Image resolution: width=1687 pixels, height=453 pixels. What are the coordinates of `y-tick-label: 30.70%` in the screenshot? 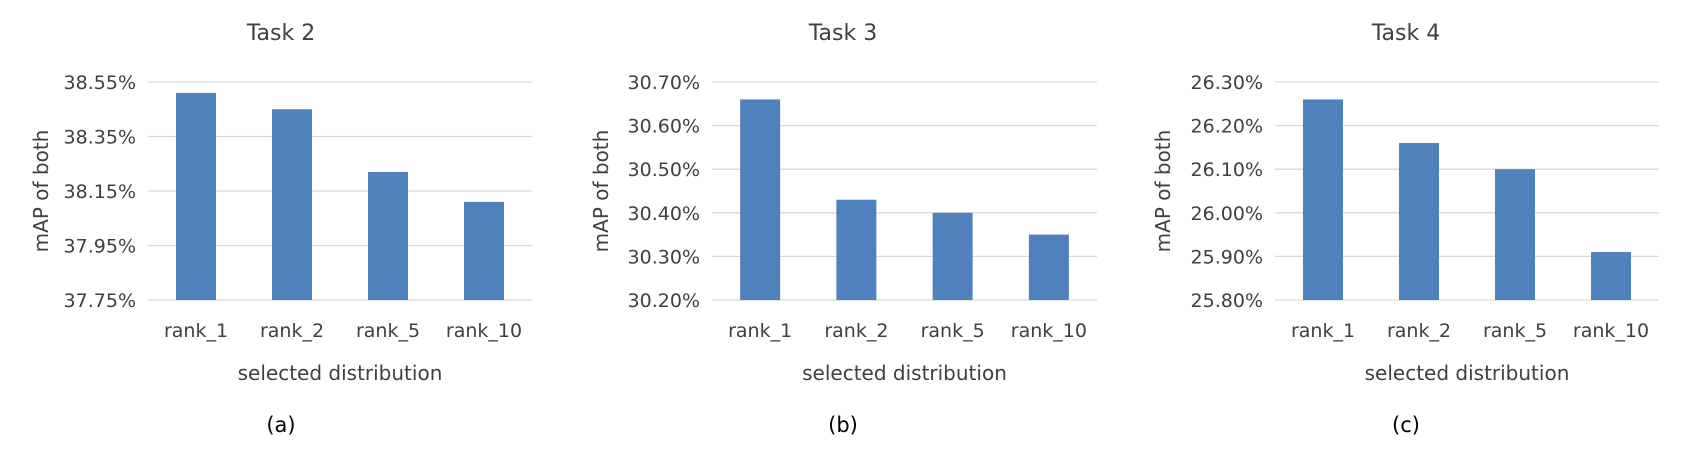 It's located at (664, 83).